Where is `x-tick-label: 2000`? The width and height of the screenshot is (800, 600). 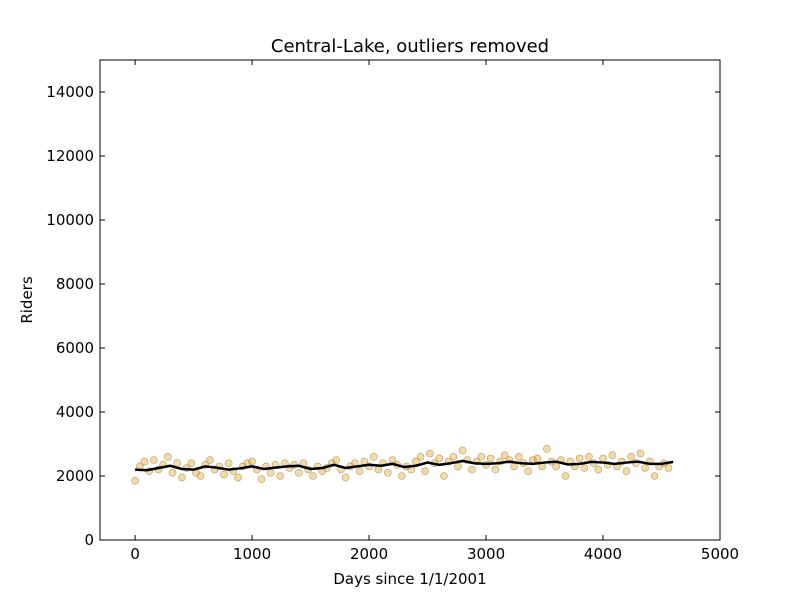 x-tick-label: 2000 is located at coordinates (369, 554).